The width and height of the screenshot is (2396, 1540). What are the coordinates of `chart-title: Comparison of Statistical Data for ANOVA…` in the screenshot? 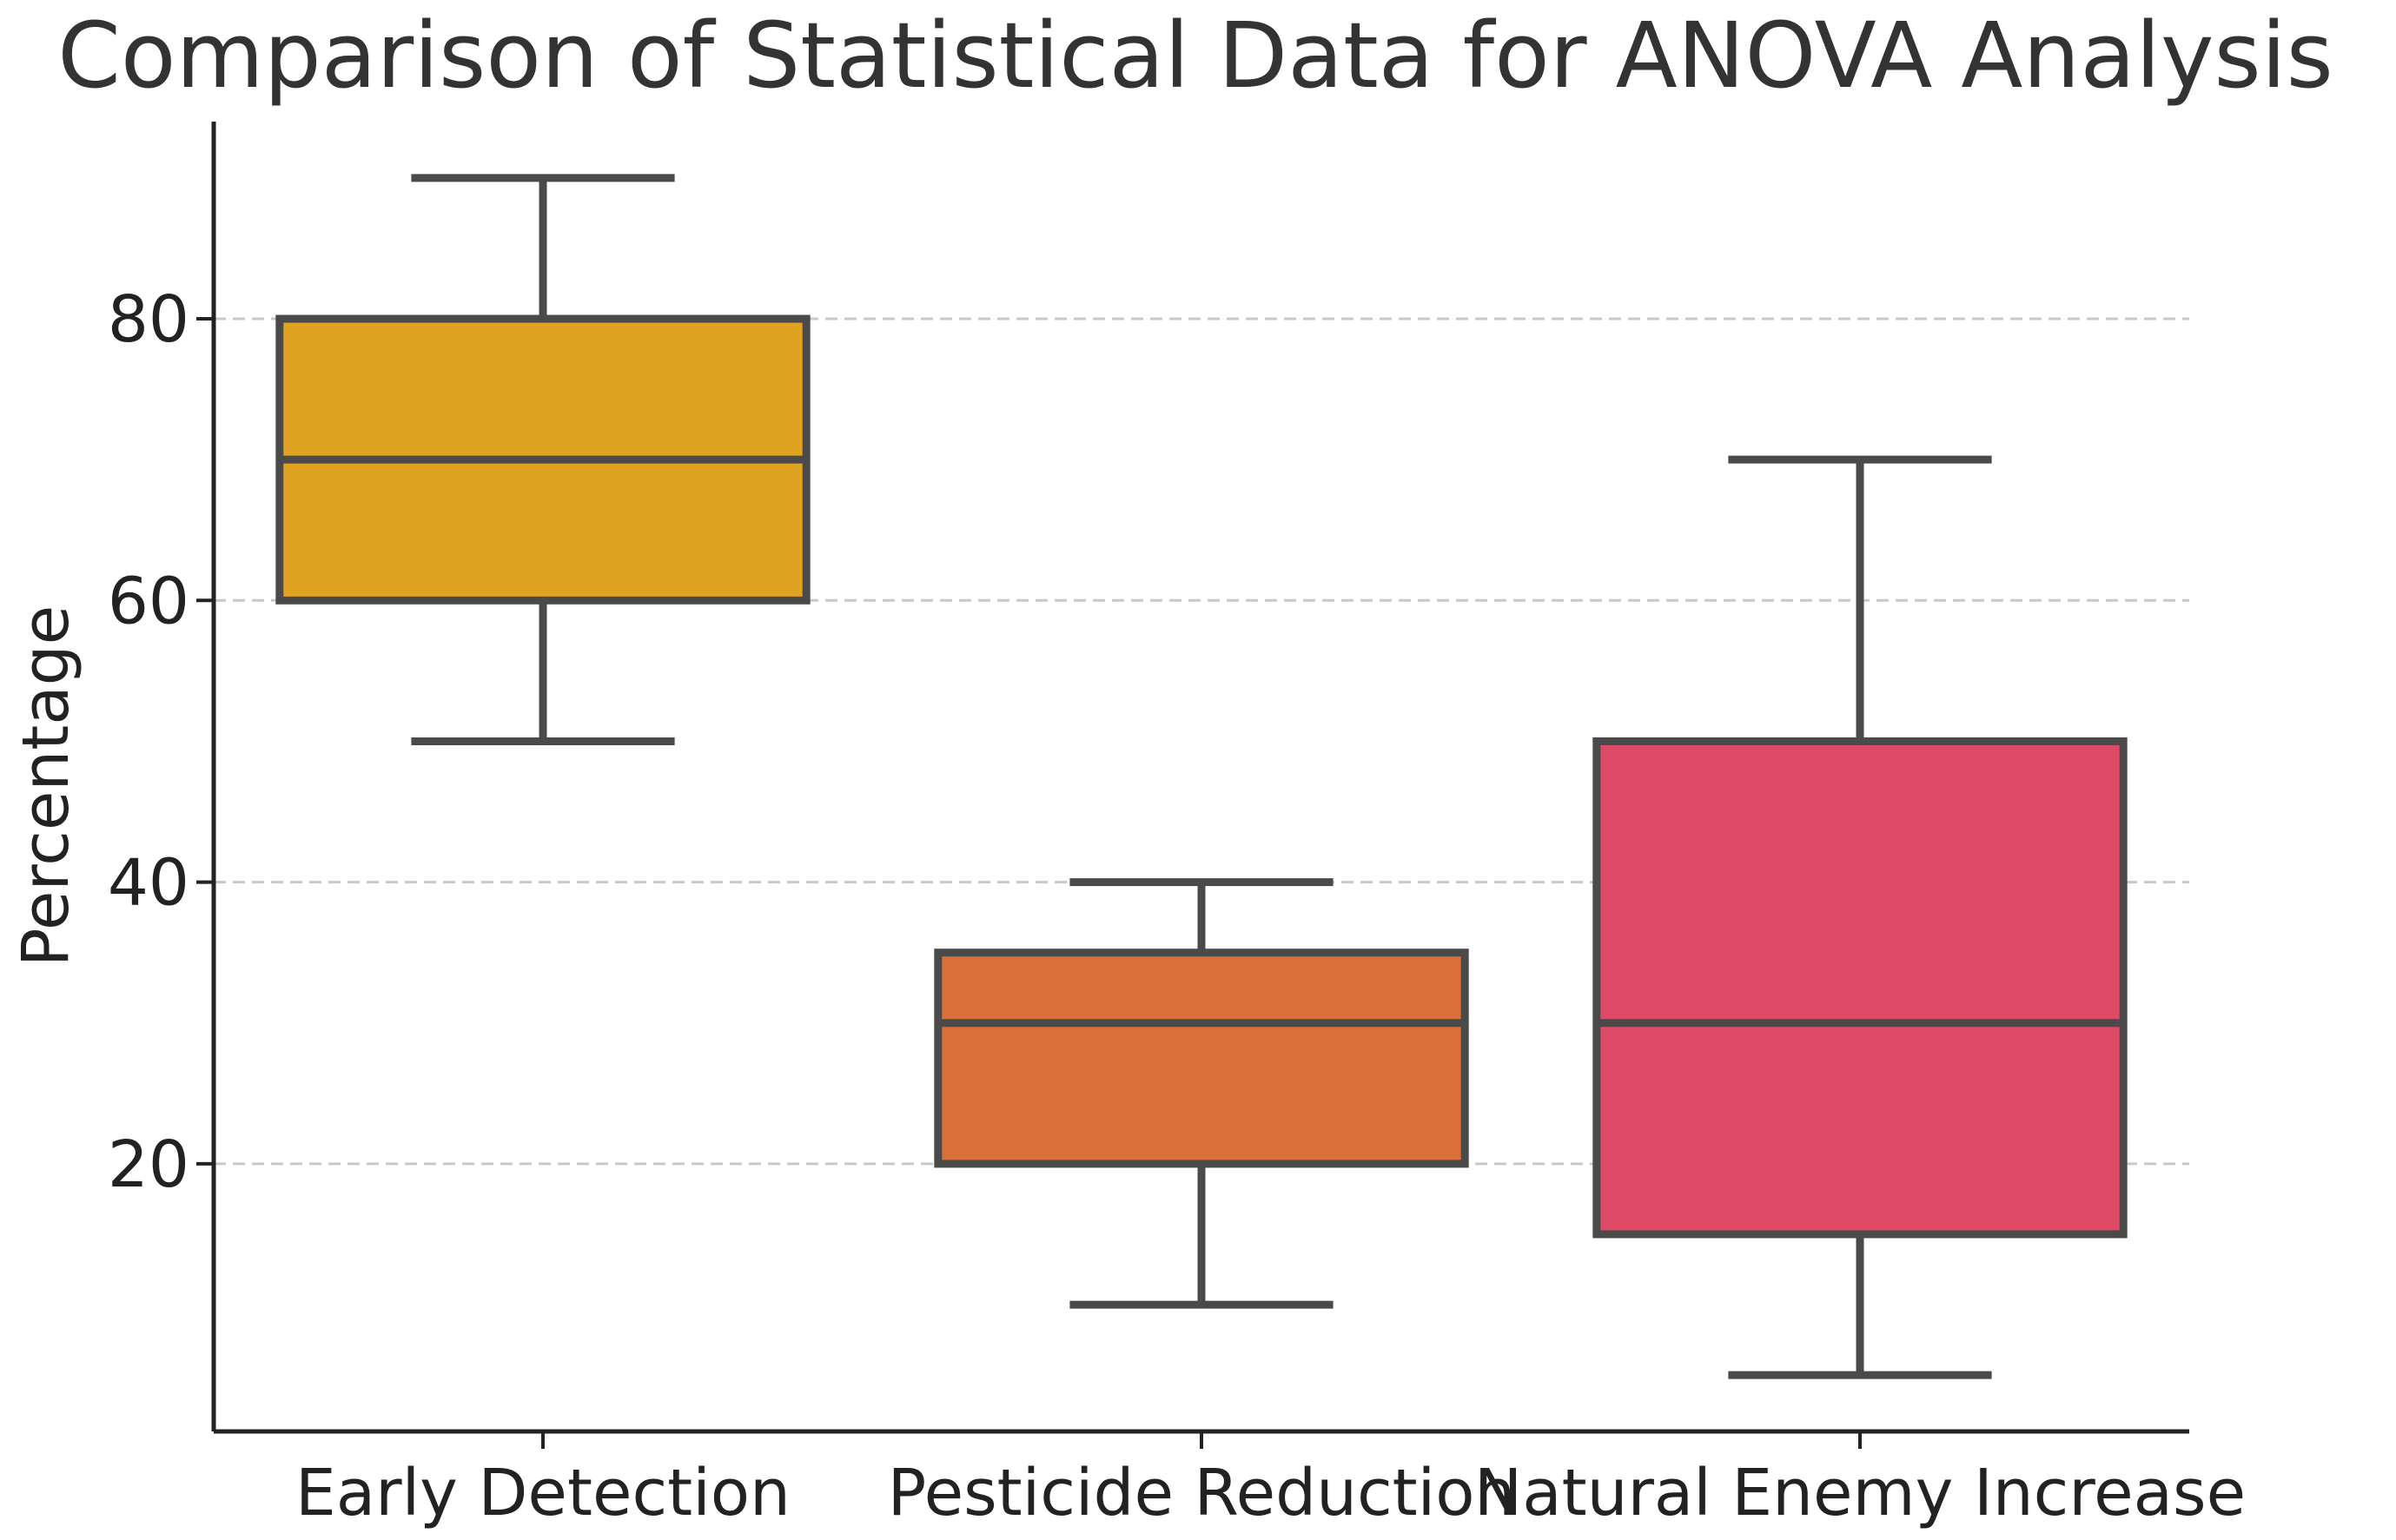 It's located at (1195, 56).